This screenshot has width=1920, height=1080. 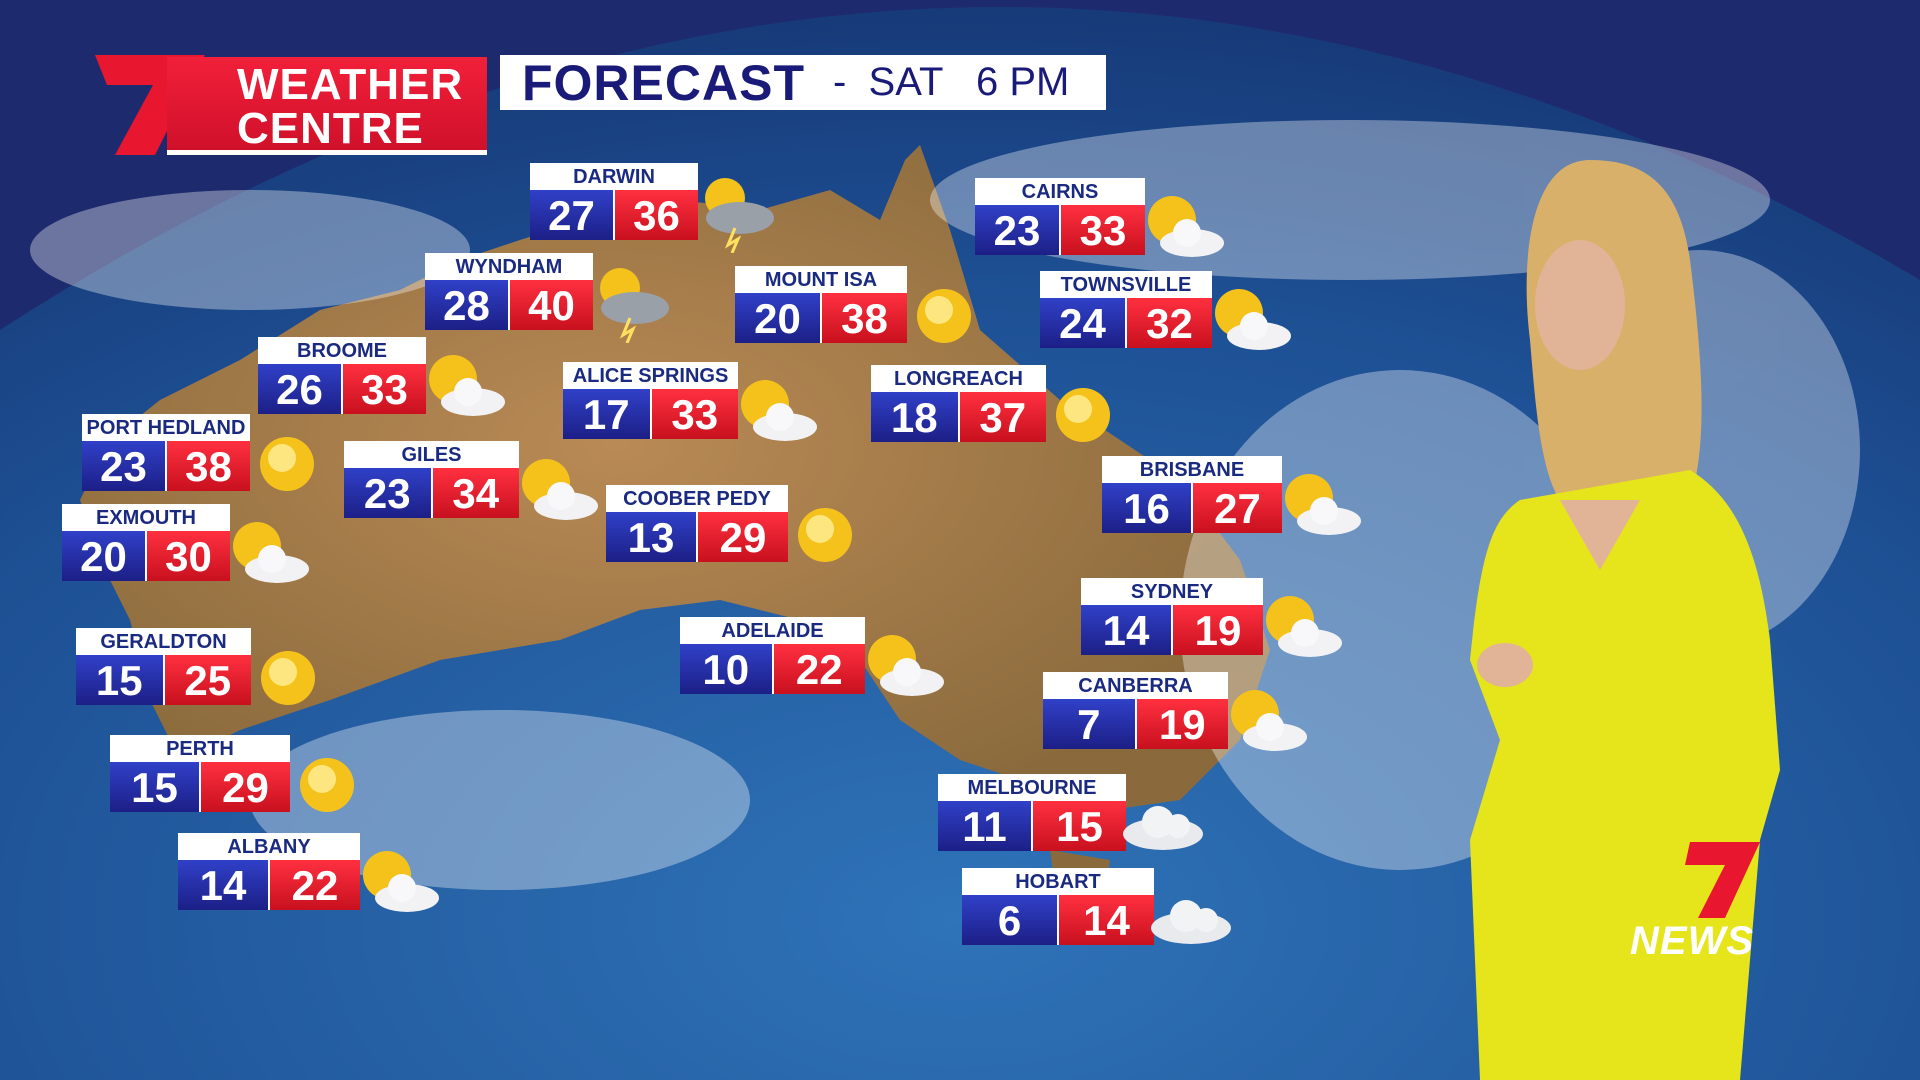 I want to click on max-temp: 14, so click(x=1105, y=920).